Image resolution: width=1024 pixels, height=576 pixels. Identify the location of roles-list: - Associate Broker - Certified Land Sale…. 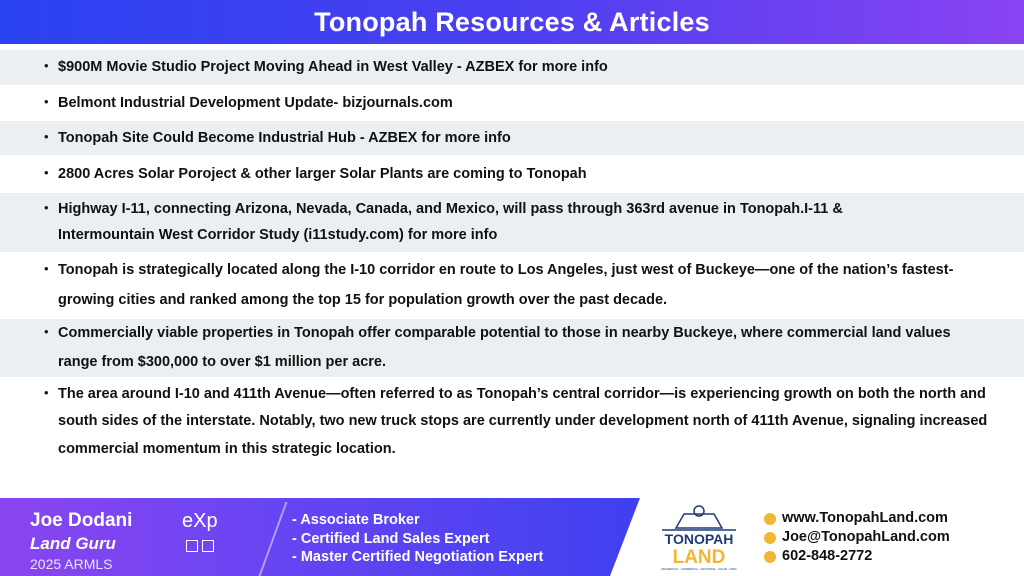
(417, 539).